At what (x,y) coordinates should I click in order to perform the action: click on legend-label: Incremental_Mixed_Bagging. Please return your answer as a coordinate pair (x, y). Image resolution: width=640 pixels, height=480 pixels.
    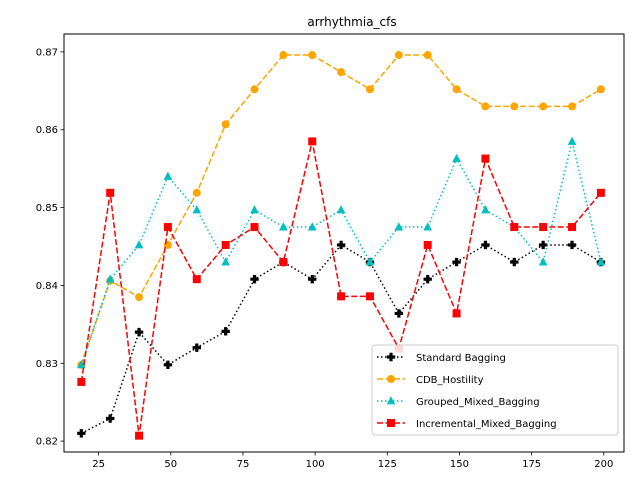
    Looking at the image, I should click on (486, 424).